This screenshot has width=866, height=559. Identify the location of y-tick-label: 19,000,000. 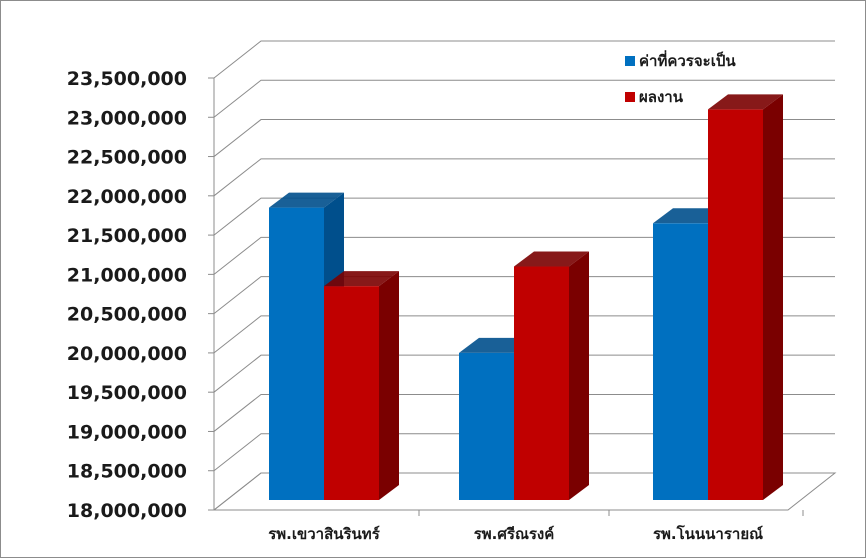
(127, 432).